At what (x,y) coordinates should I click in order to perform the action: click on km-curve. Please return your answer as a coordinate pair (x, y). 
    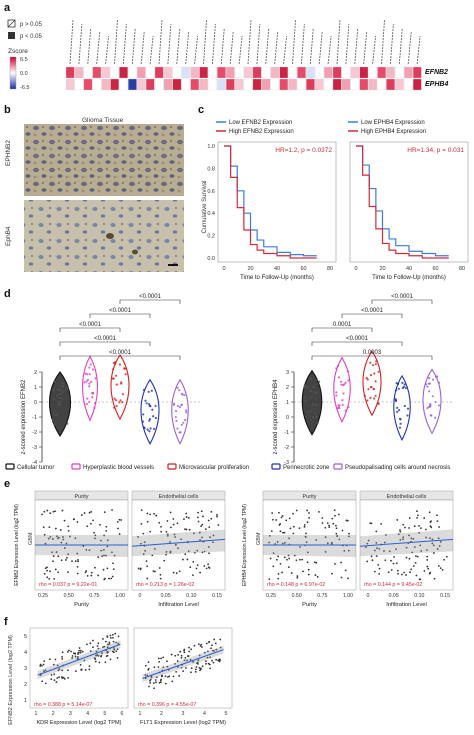
    Looking at the image, I should click on (270, 201).